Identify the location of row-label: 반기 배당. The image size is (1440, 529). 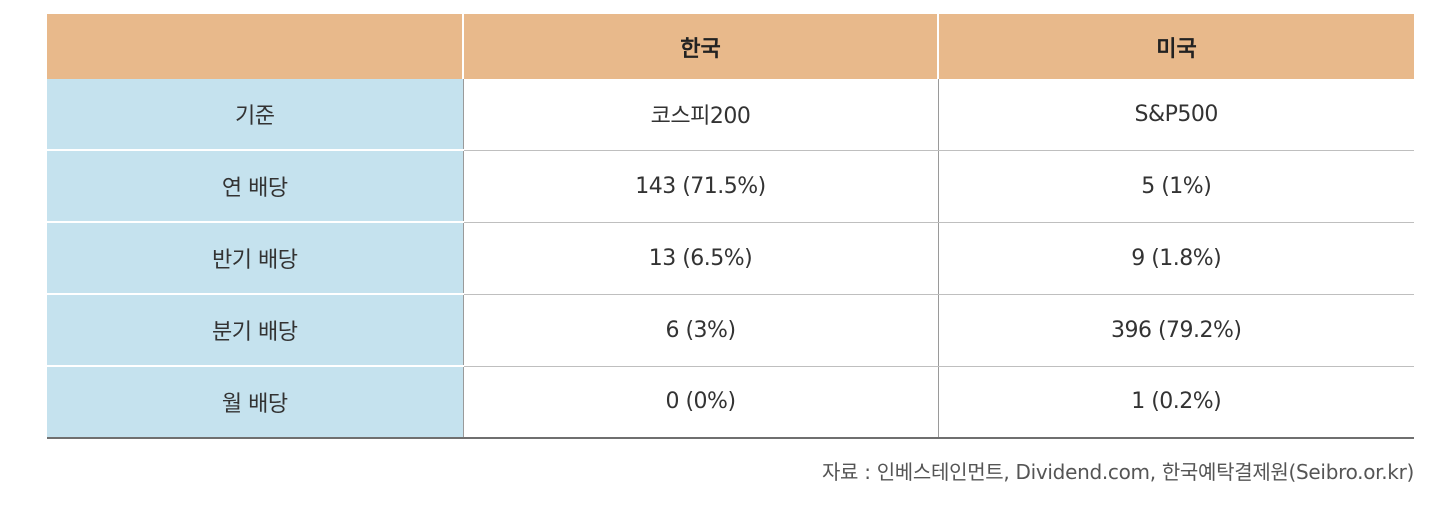
(255, 258).